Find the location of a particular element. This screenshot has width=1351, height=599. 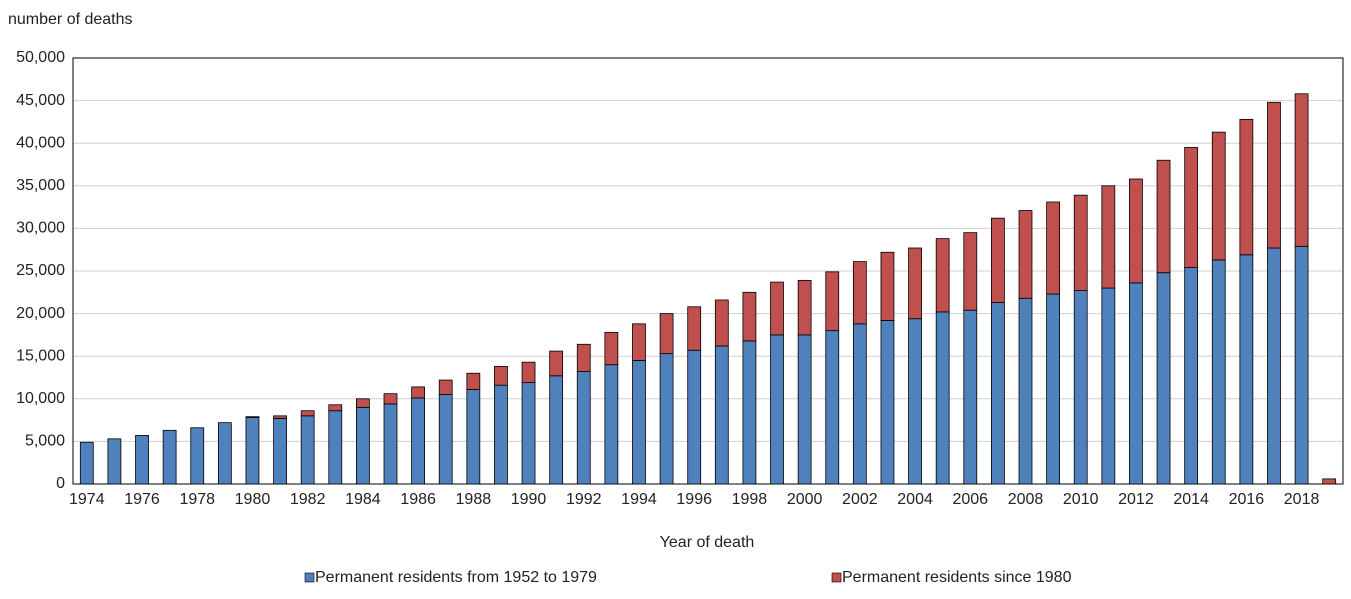

x-tick-label: 1996 is located at coordinates (694, 499).